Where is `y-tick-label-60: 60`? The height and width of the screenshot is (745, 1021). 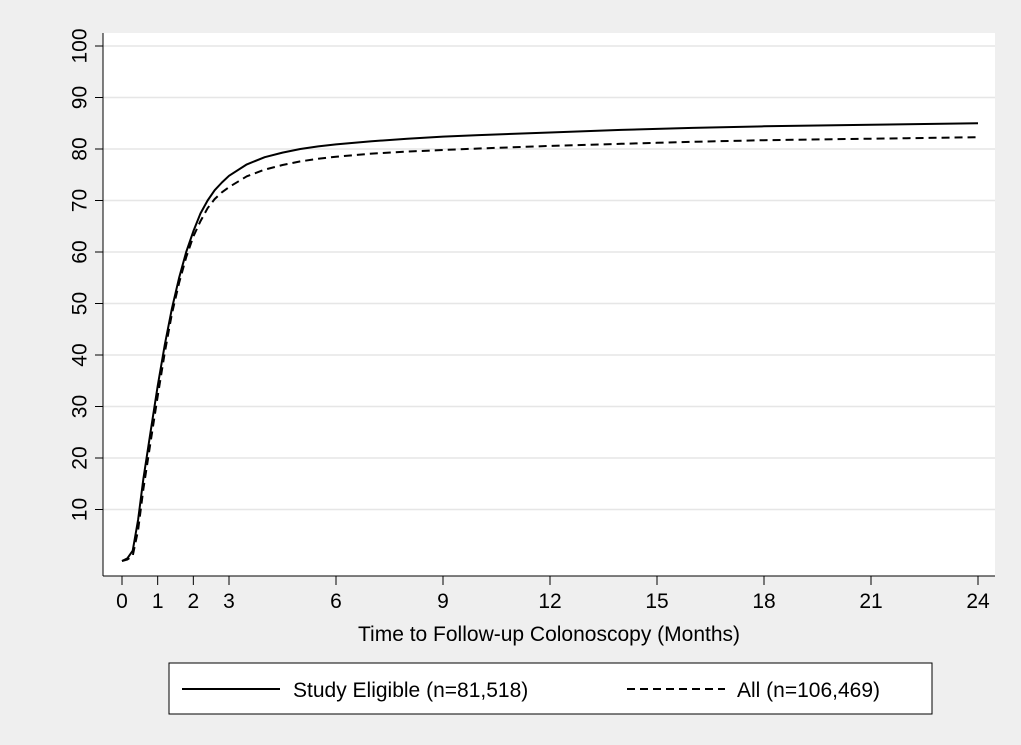
y-tick-label-60: 60 is located at coordinates (80, 251).